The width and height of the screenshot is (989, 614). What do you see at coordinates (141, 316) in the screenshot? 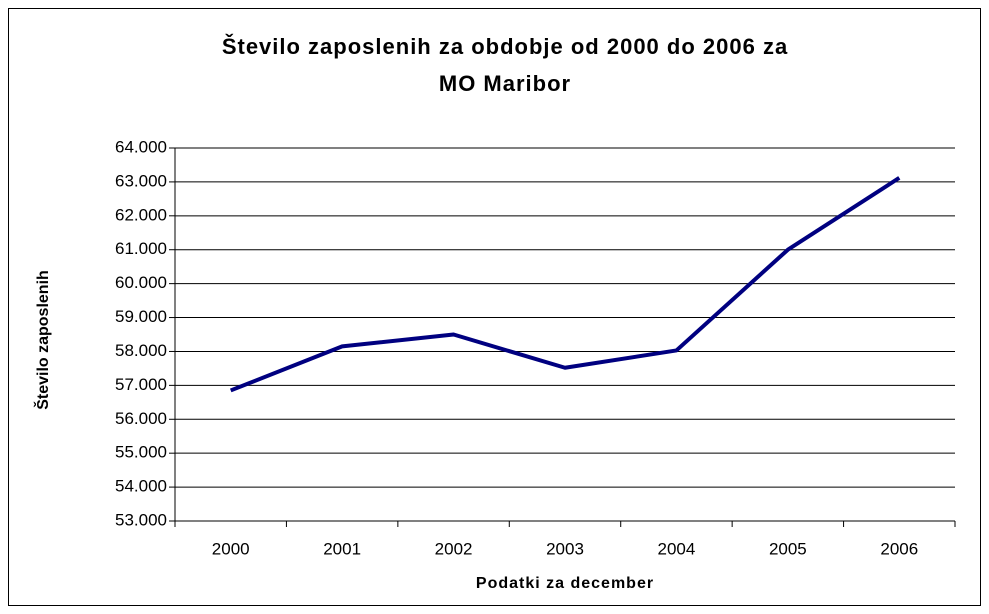
I see `y-tick-label: 59.000` at bounding box center [141, 316].